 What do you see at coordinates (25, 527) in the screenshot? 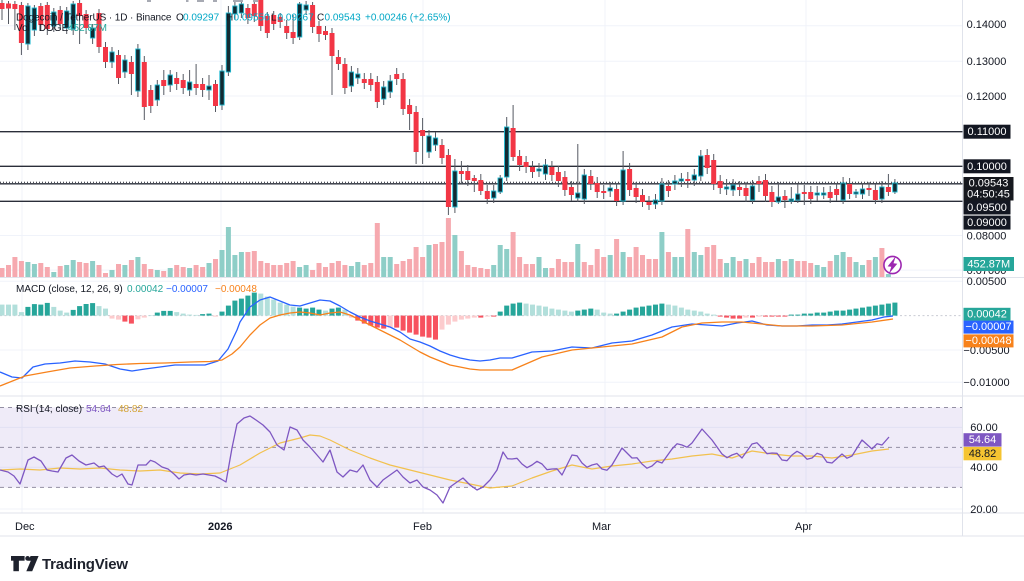
I see `svg-text: Dec` at bounding box center [25, 527].